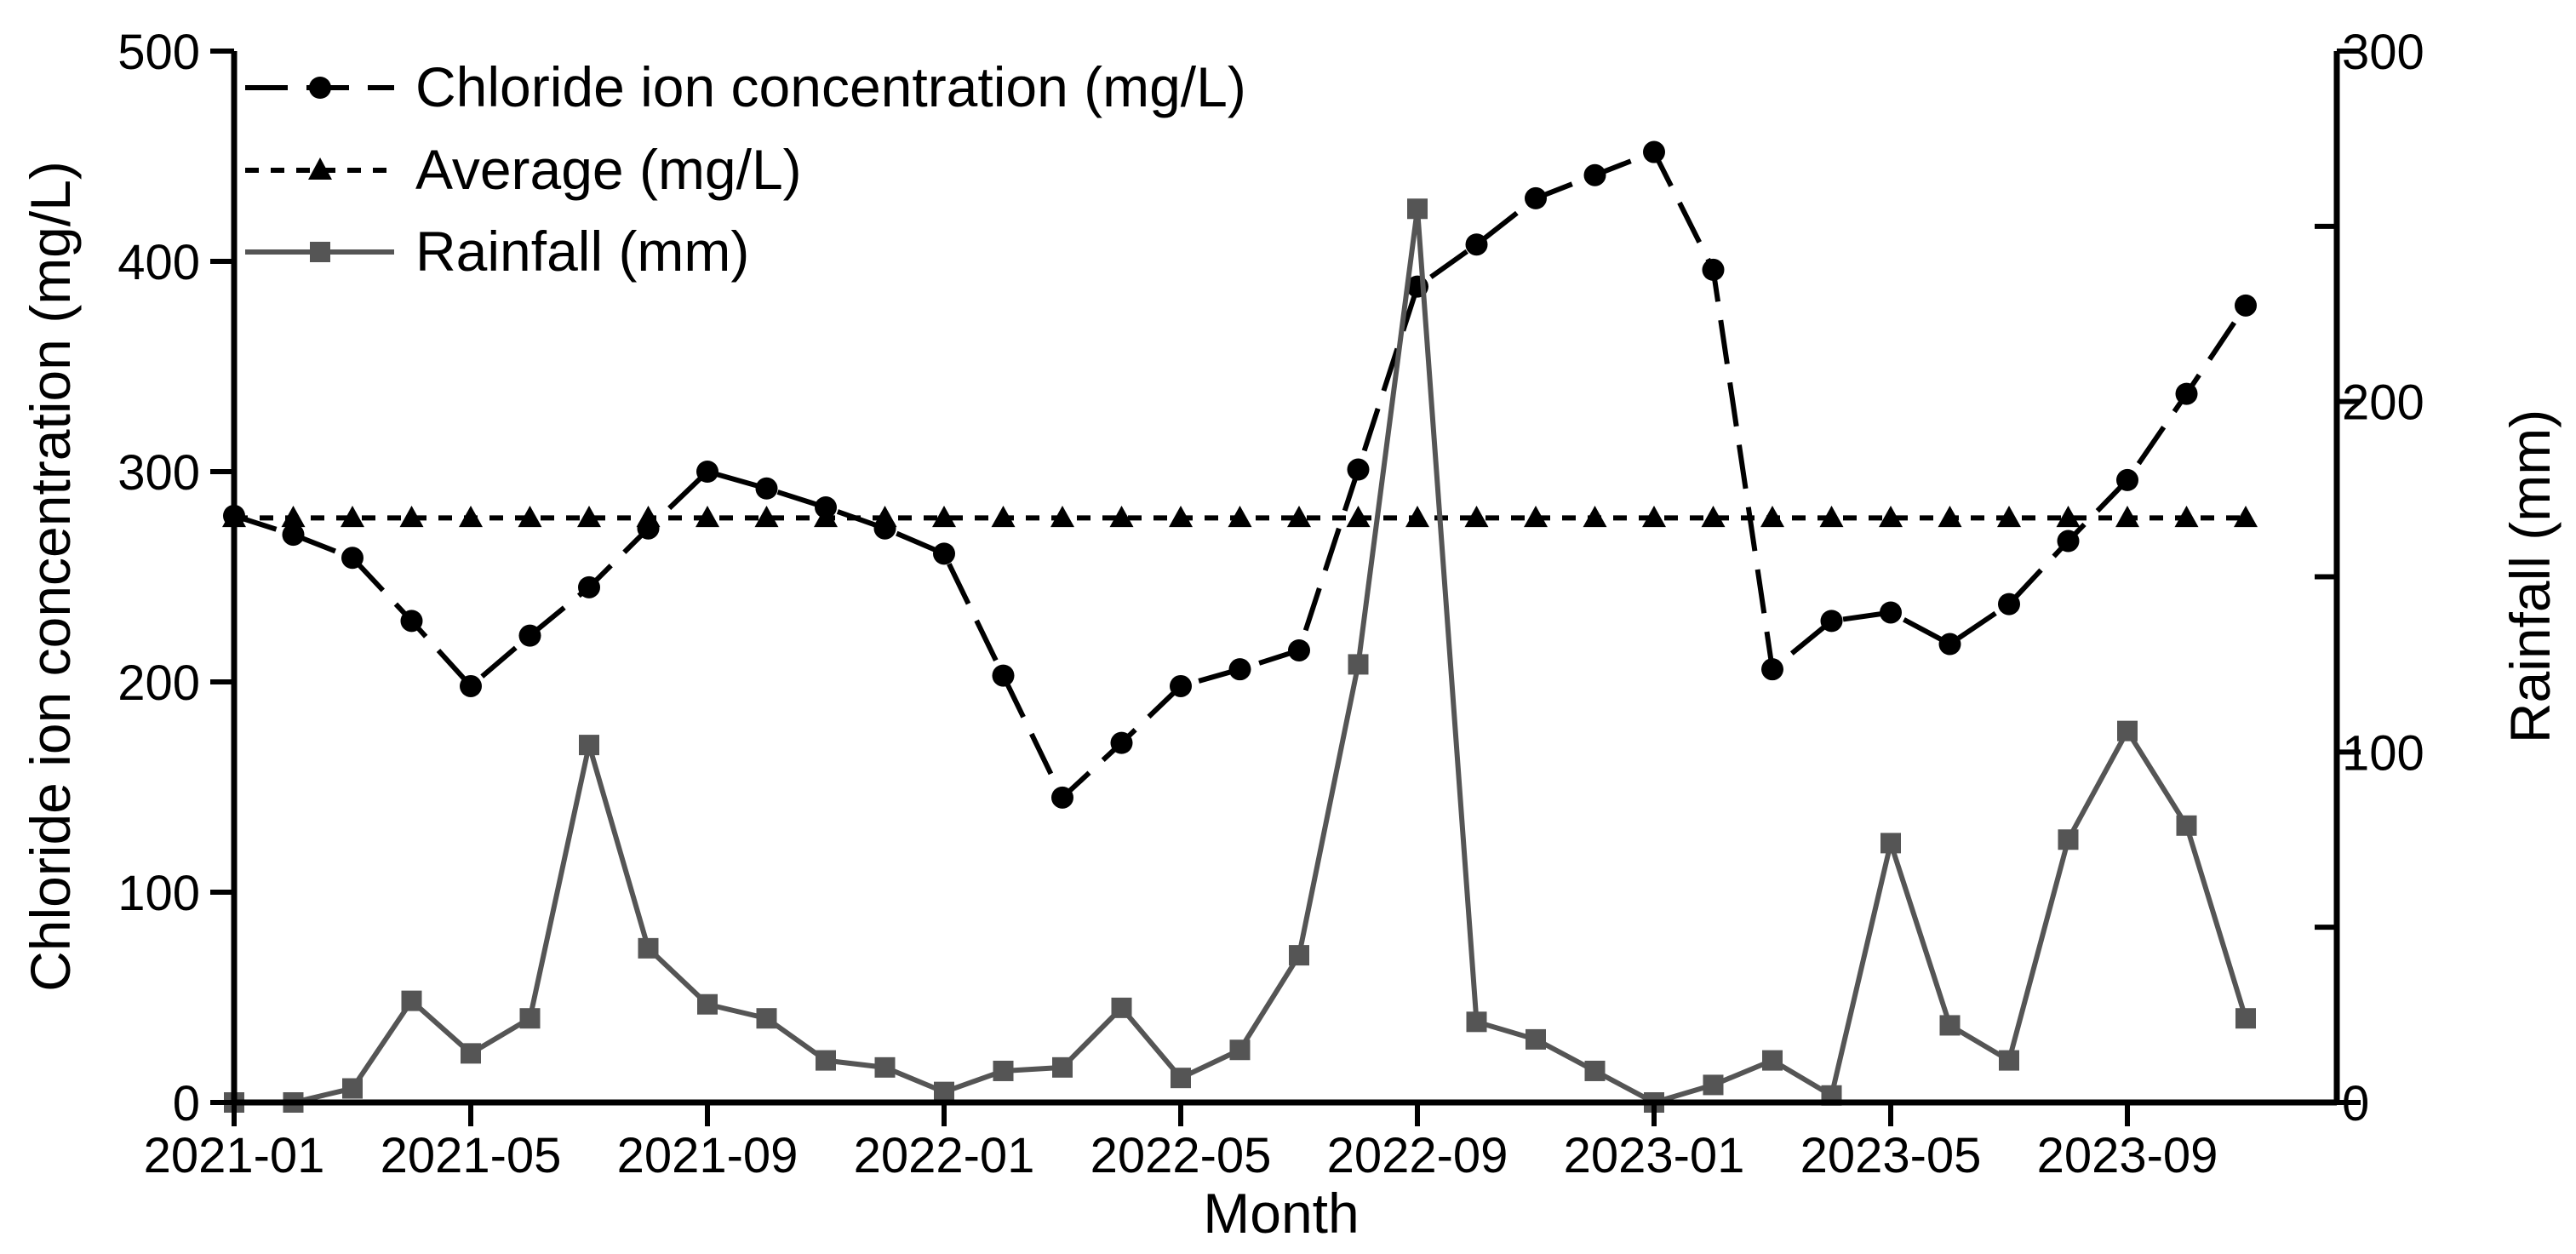 This screenshot has height=1254, width=2576. What do you see at coordinates (1181, 1155) in the screenshot?
I see `x-tick-label: 2022-05` at bounding box center [1181, 1155].